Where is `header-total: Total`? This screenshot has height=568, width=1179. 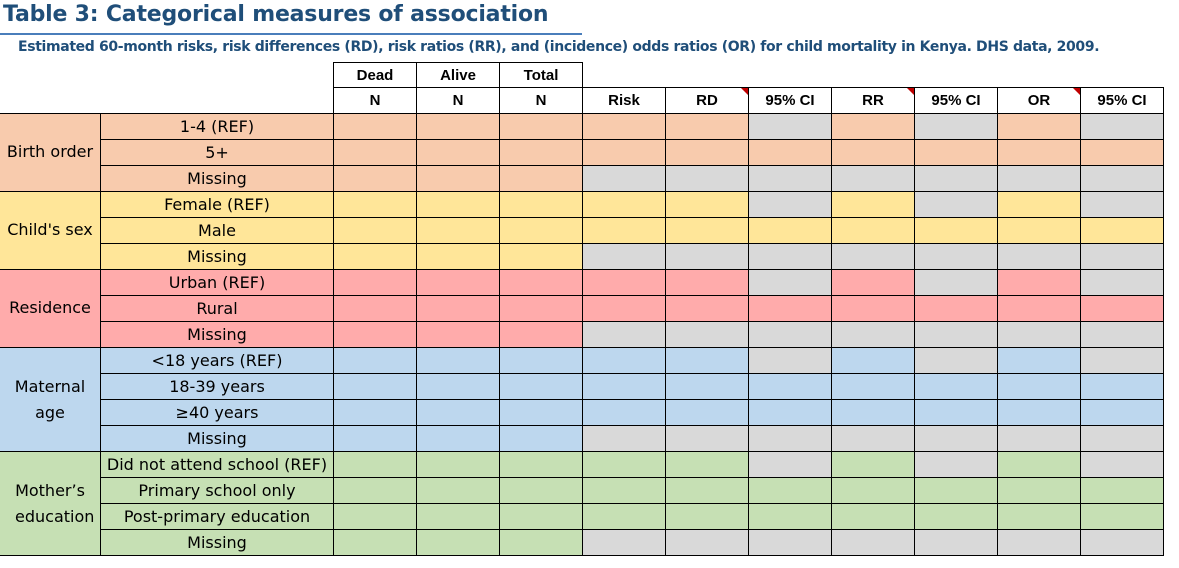 header-total: Total is located at coordinates (541, 75).